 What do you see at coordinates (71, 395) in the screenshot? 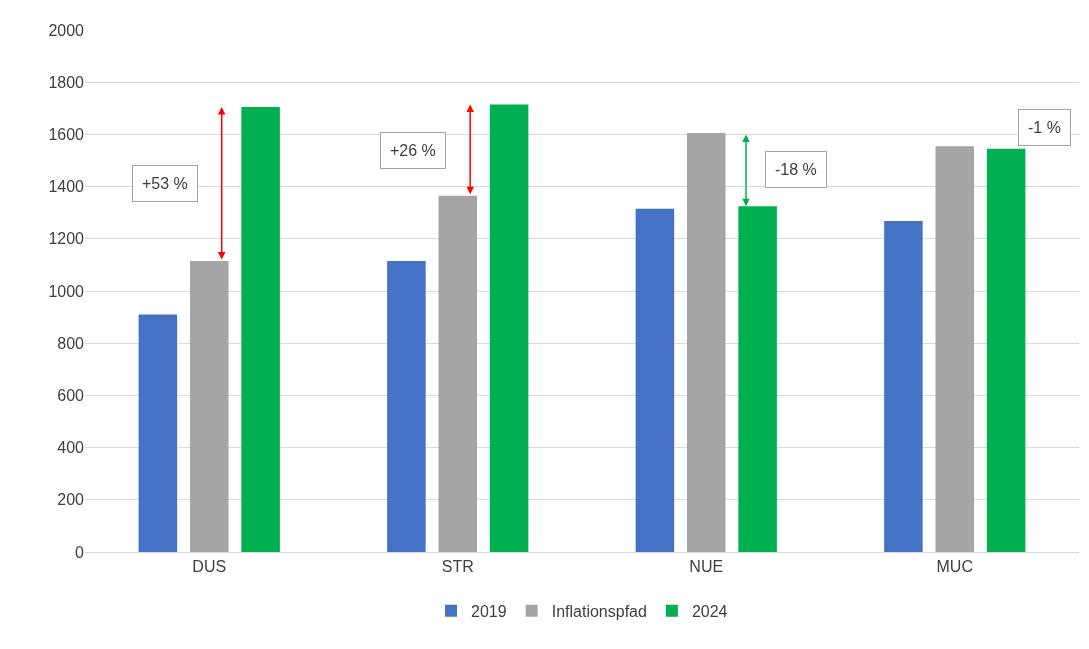
I see `y-tick-label: 600` at bounding box center [71, 395].